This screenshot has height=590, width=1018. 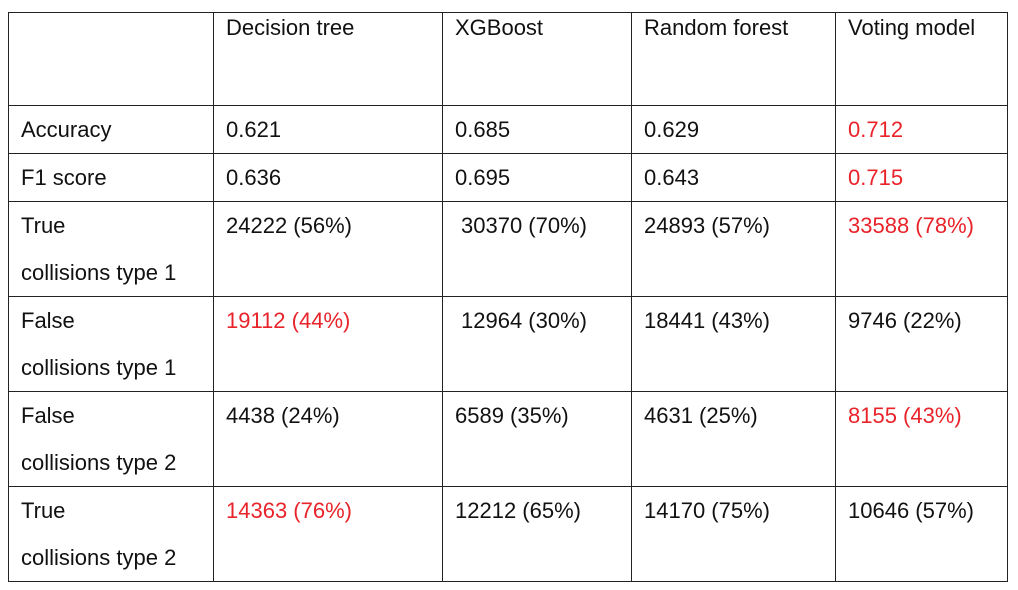 What do you see at coordinates (672, 177) in the screenshot?
I see `cell-value: 0.643` at bounding box center [672, 177].